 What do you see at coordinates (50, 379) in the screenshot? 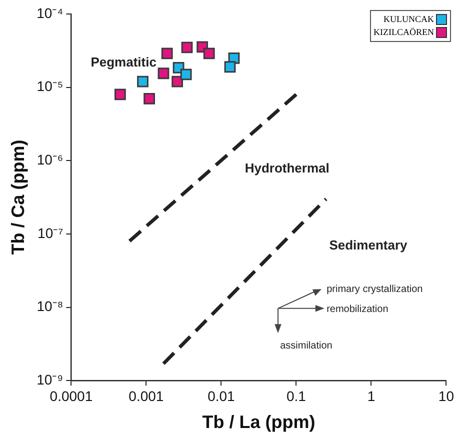
I see `y-tick-label: 10⁻⁹` at bounding box center [50, 379].